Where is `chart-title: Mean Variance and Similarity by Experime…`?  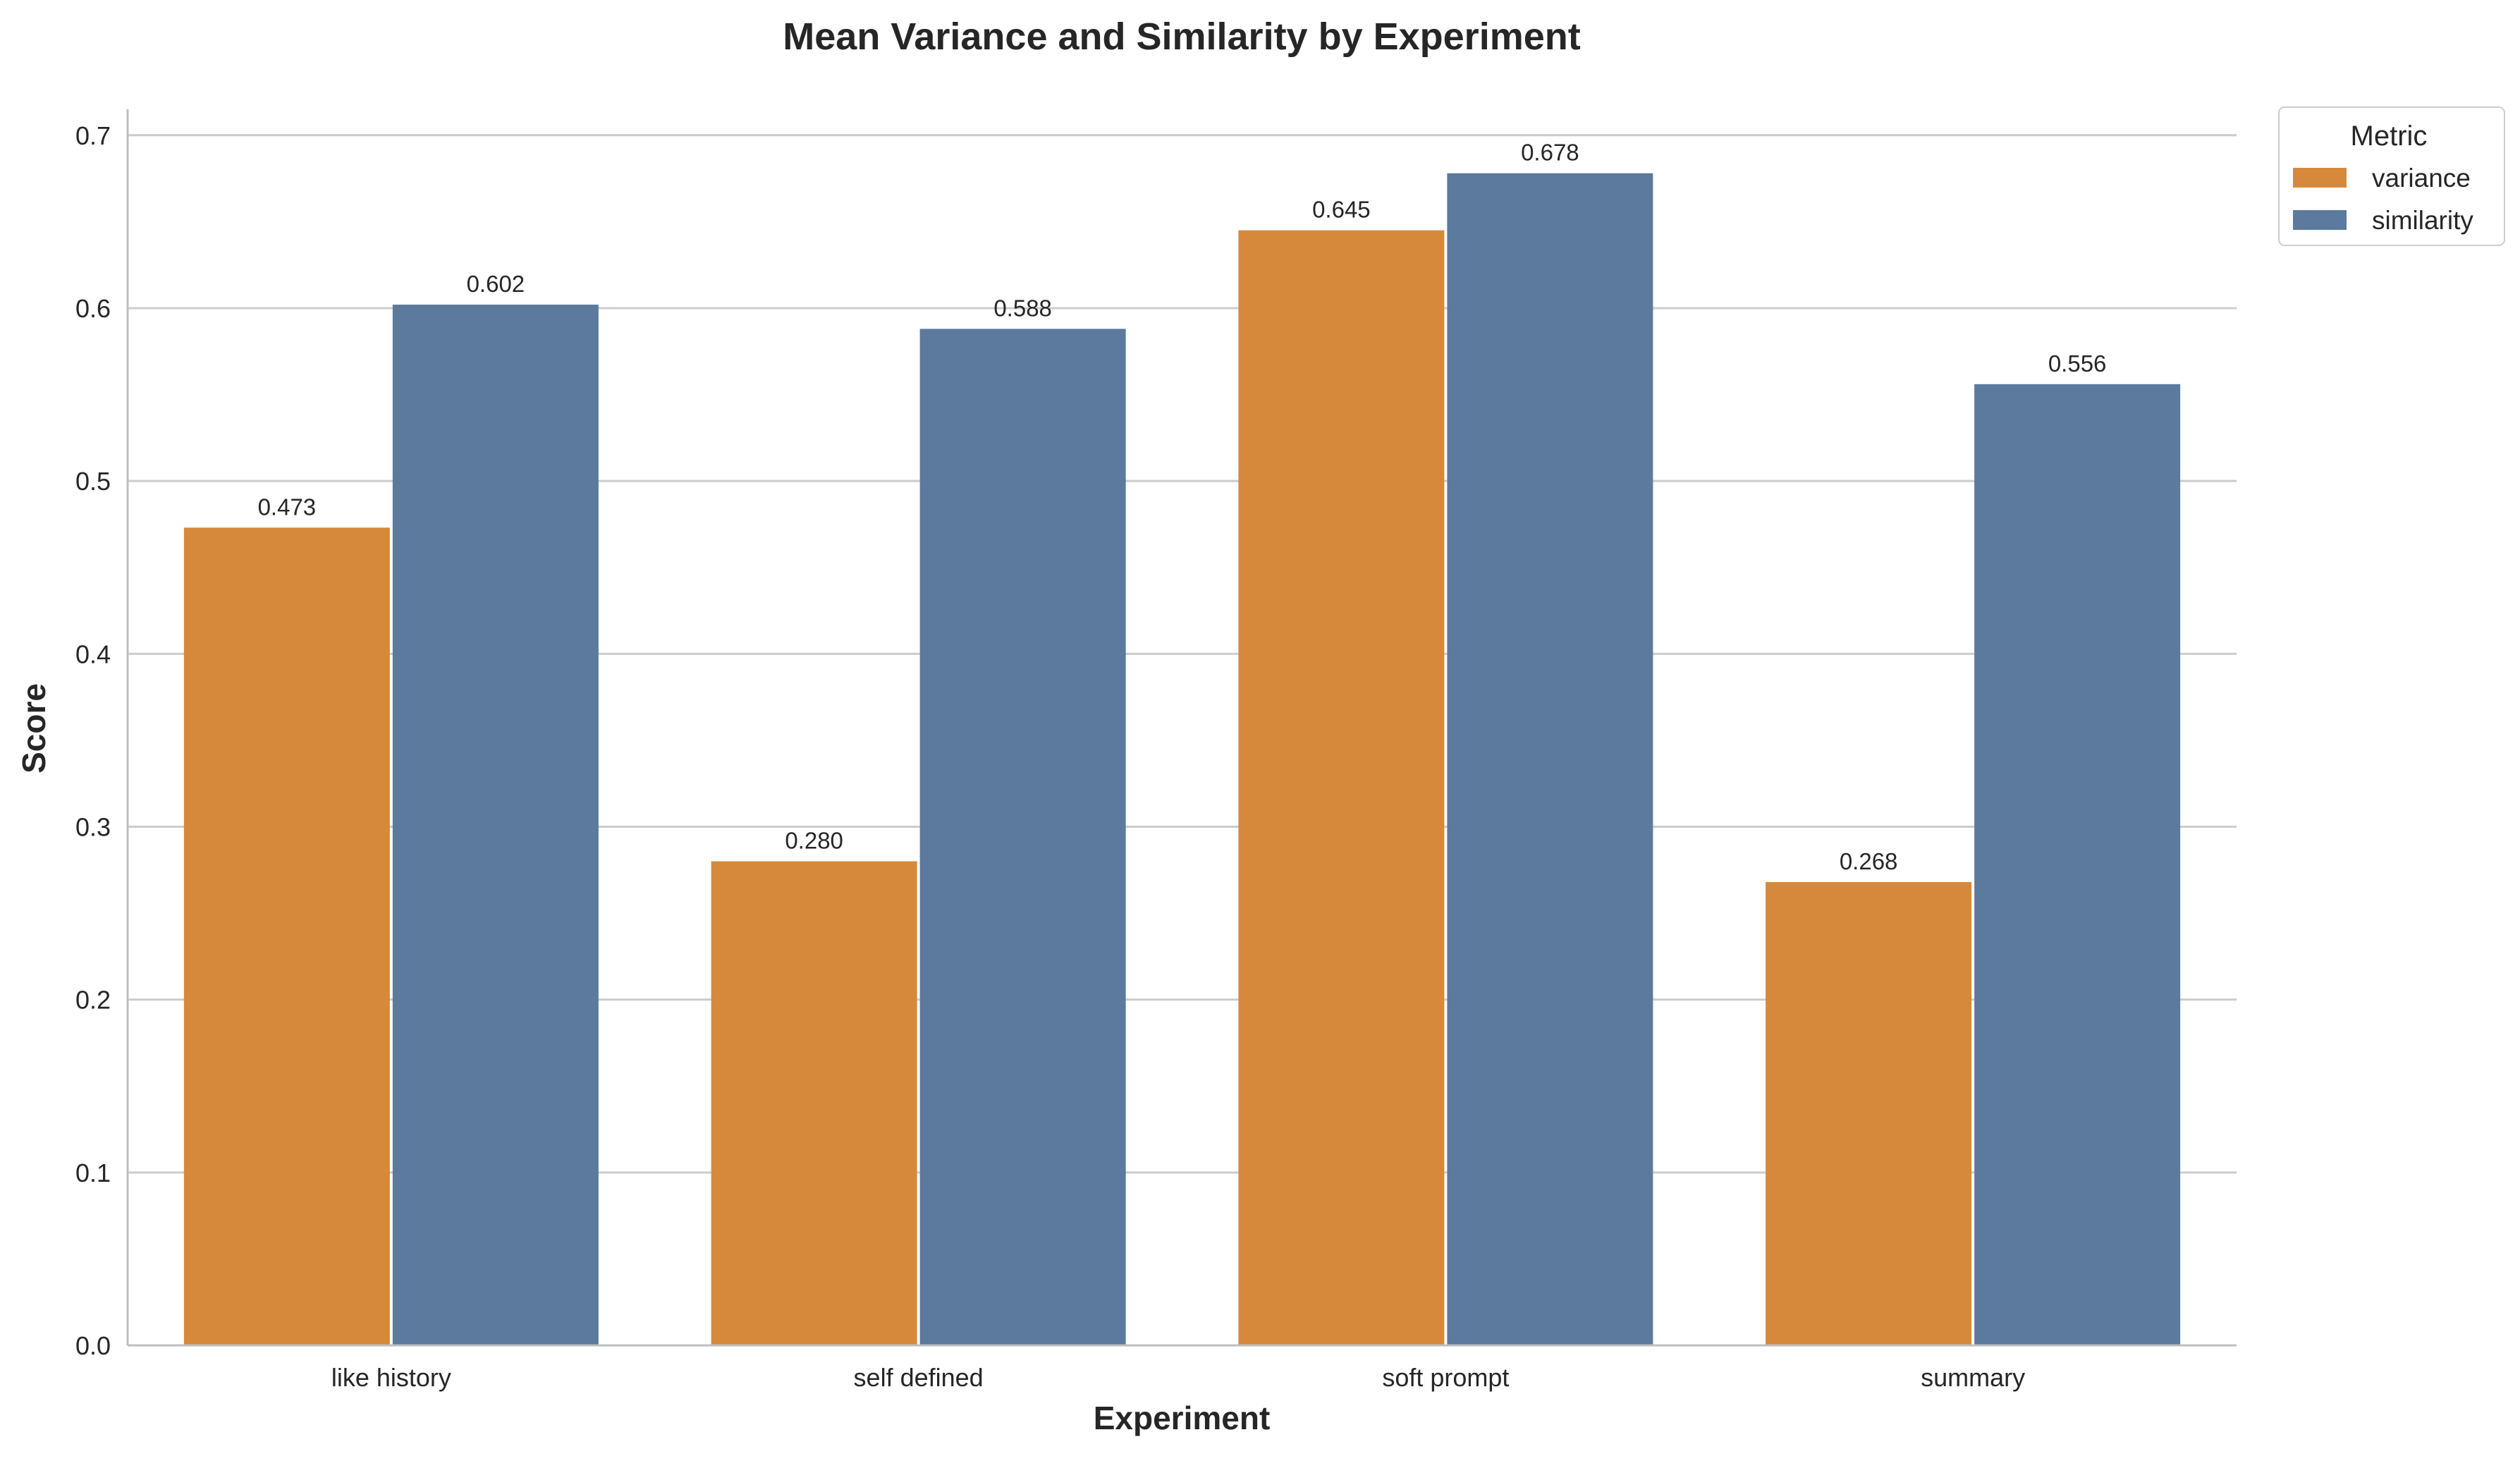
chart-title: Mean Variance and Similarity by Experime… is located at coordinates (1181, 37).